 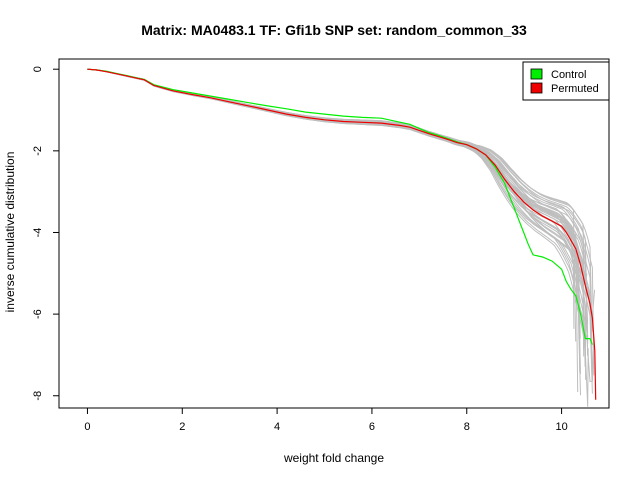 I want to click on x-tick-label: 10, so click(x=561, y=427).